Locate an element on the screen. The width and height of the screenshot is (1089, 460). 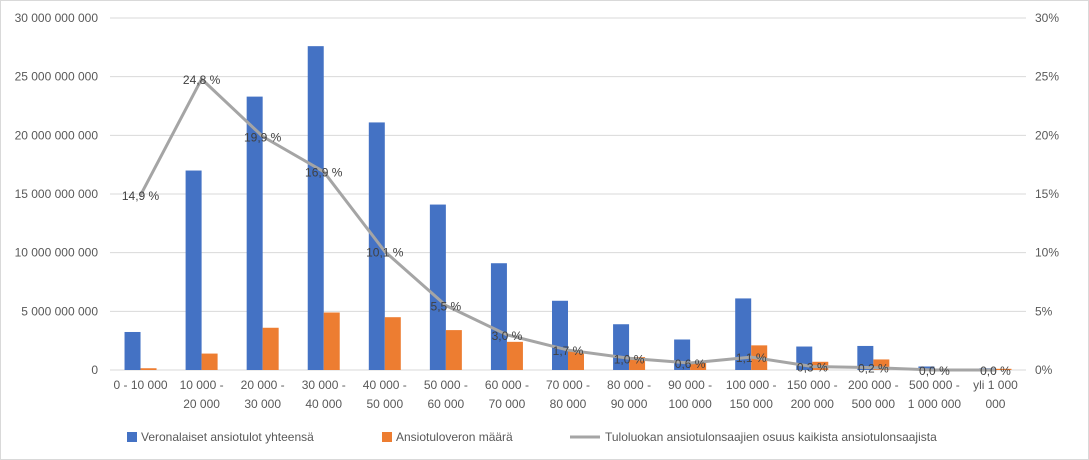
data-label: 0,2 % is located at coordinates (873, 369).